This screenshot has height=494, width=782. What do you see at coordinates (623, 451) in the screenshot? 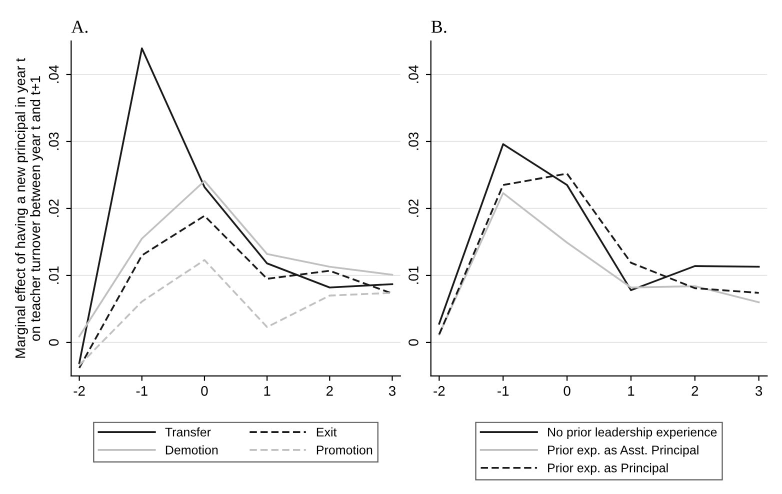
I see `legend-label: Prior exp. as Asst. Principal` at bounding box center [623, 451].